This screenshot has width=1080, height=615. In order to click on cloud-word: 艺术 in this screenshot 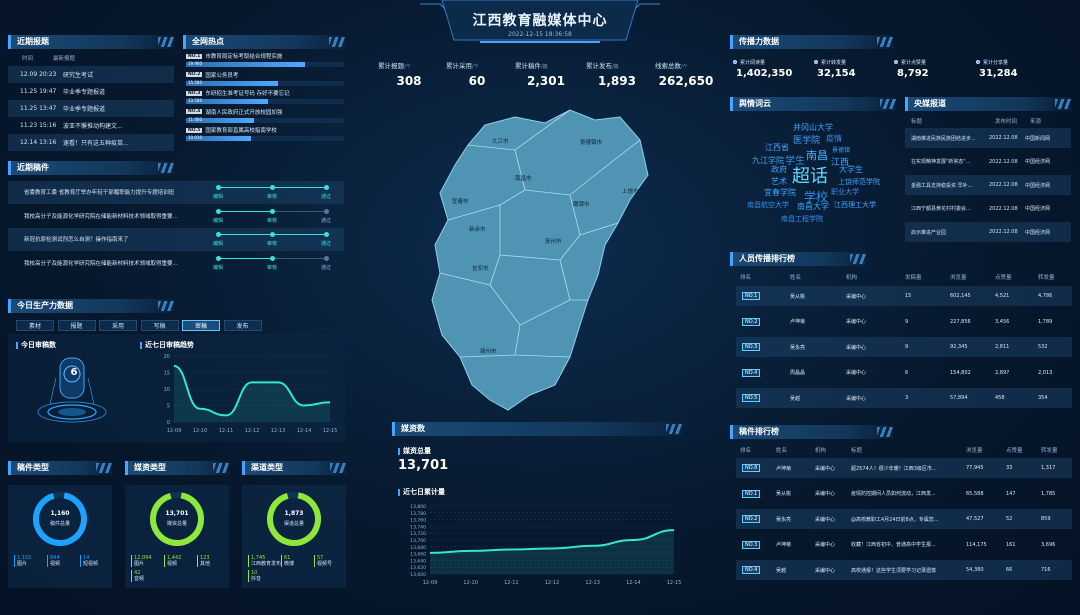, I will do `click(779, 181)`.